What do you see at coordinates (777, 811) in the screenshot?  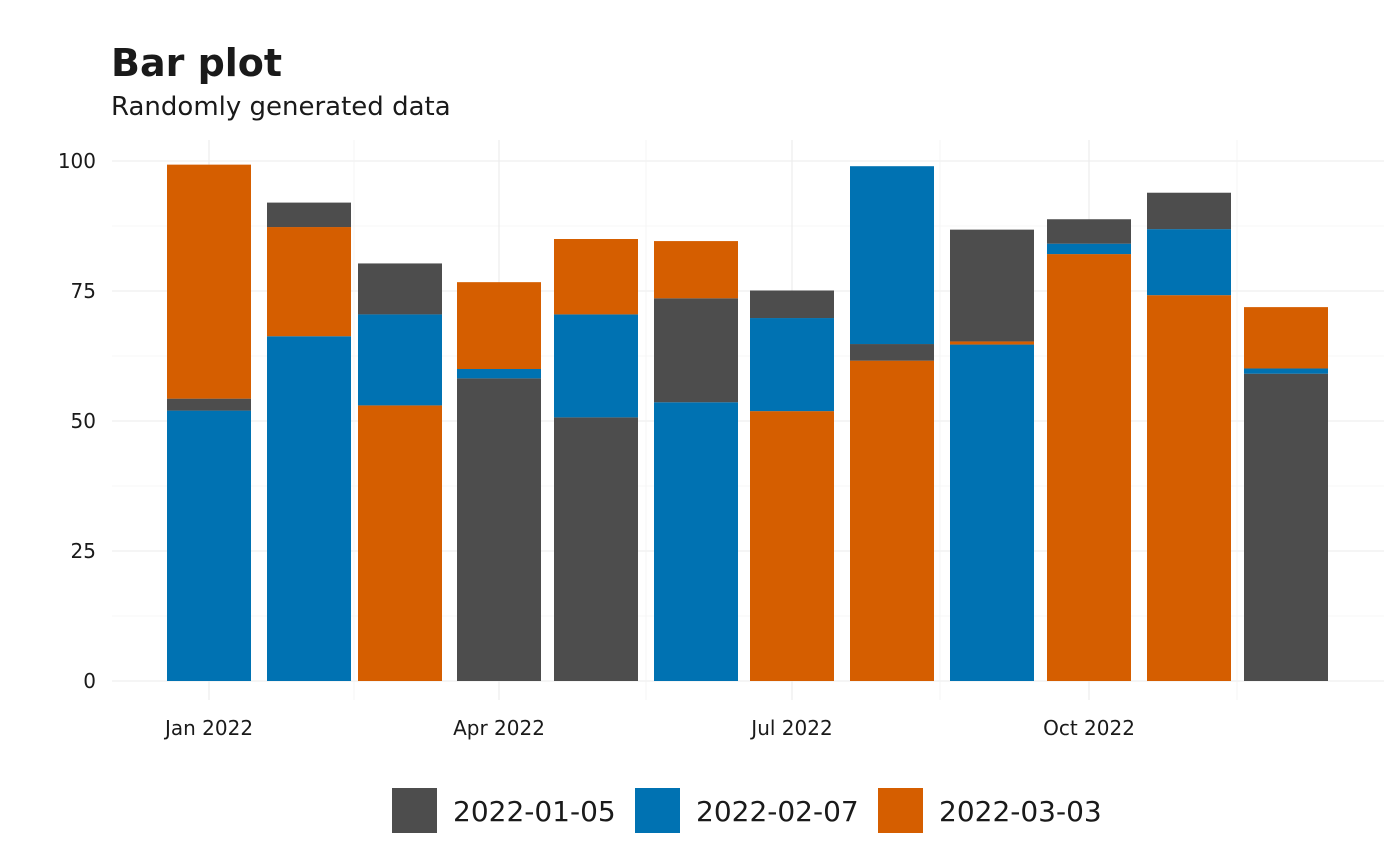 I see `legend-label: 2022-02-07` at bounding box center [777, 811].